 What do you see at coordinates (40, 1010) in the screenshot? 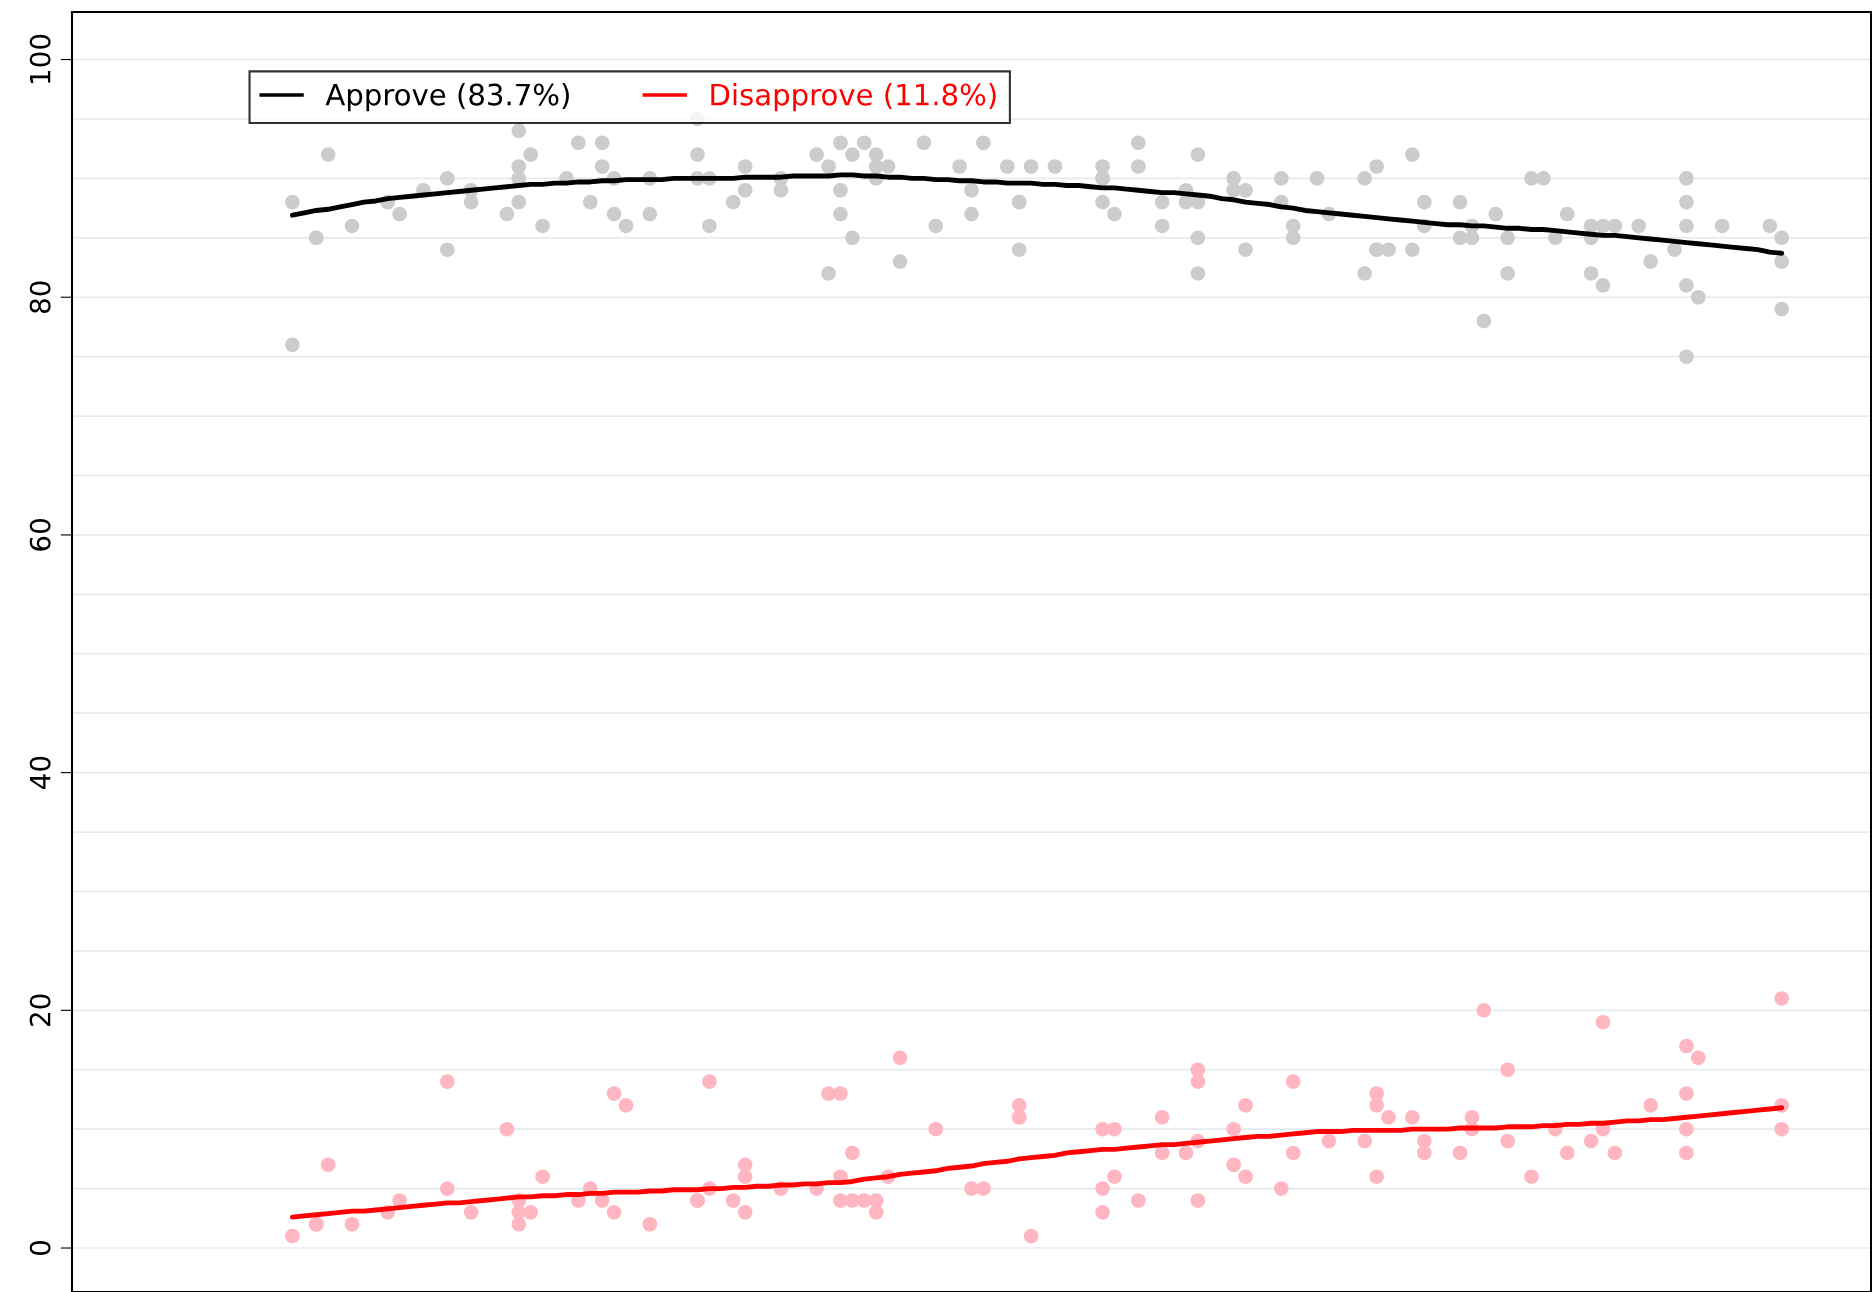
I see `y-tick-label: 20` at bounding box center [40, 1010].